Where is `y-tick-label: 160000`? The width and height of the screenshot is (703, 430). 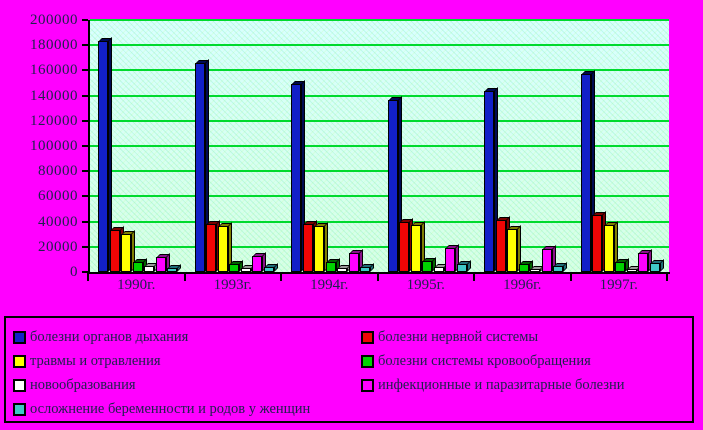
y-tick-label: 160000 is located at coordinates (54, 70).